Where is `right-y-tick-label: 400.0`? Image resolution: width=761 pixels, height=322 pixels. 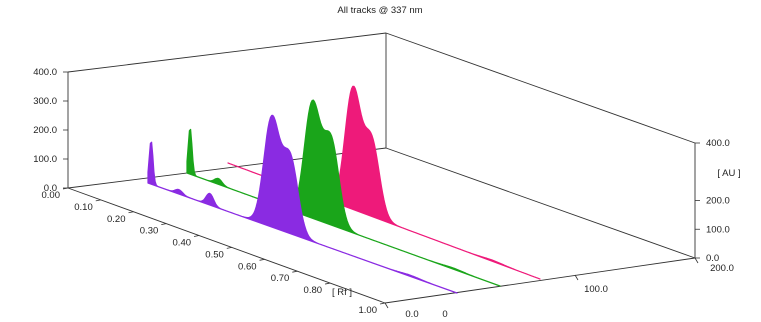
right-y-tick-label: 400.0 is located at coordinates (718, 143).